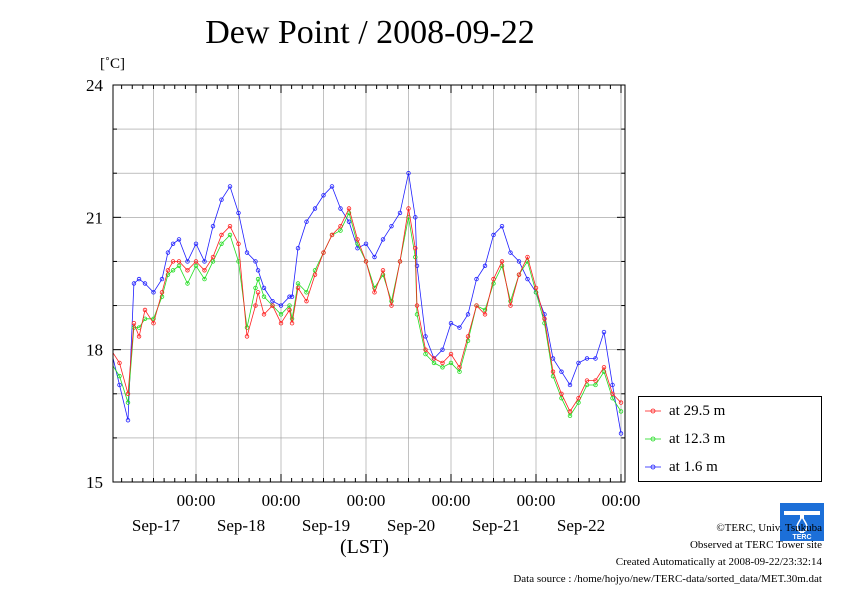 Image resolution: width=842 pixels, height=595 pixels. I want to click on footer-observed: Observed at TERC Tower site, so click(755, 545).